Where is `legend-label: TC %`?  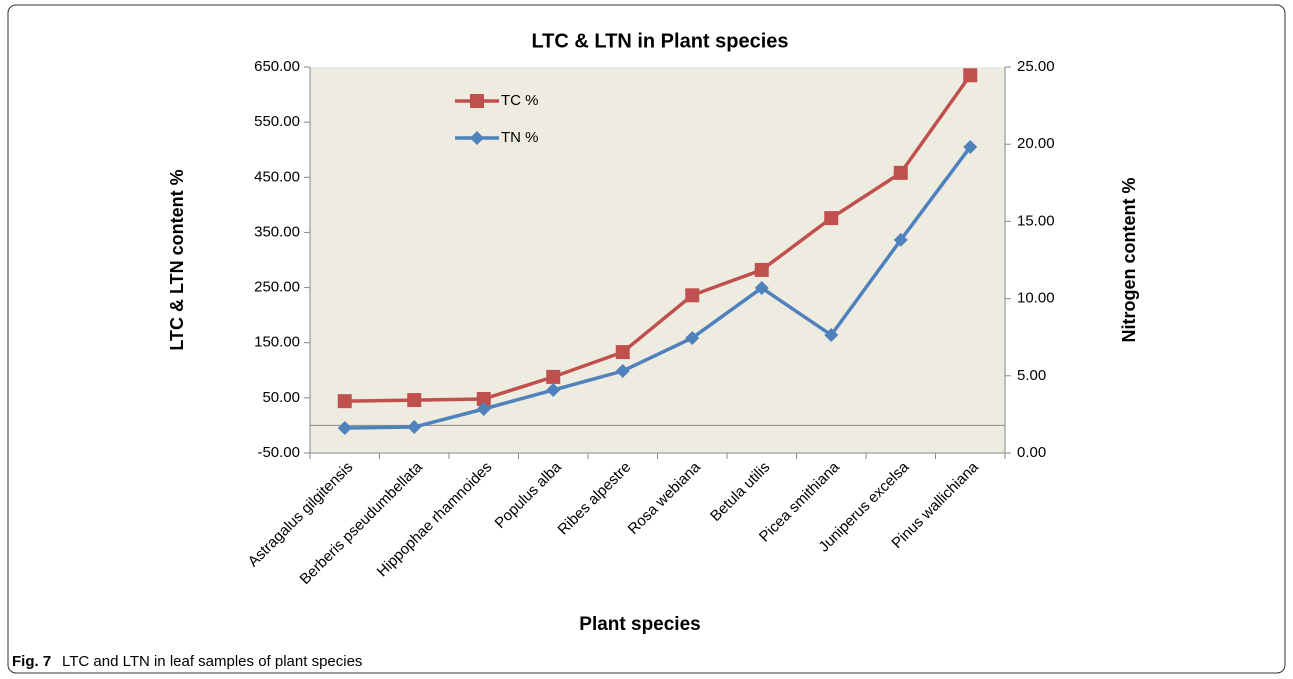 legend-label: TC % is located at coordinates (520, 100).